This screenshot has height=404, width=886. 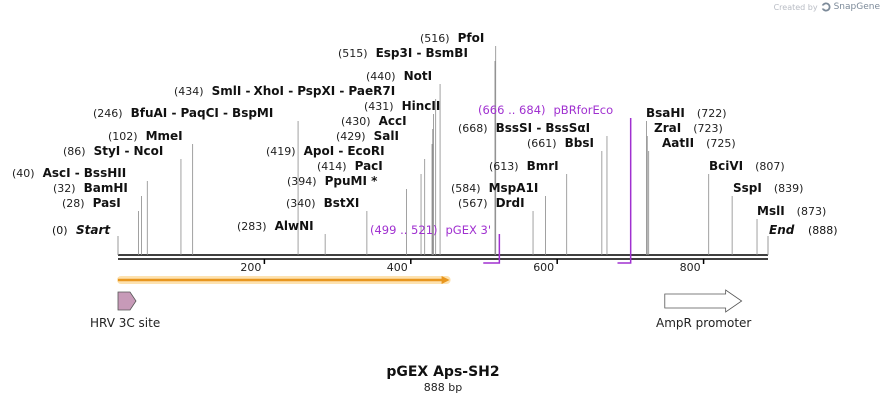 I want to click on site-pacI: (414) PacI, so click(x=369, y=207).